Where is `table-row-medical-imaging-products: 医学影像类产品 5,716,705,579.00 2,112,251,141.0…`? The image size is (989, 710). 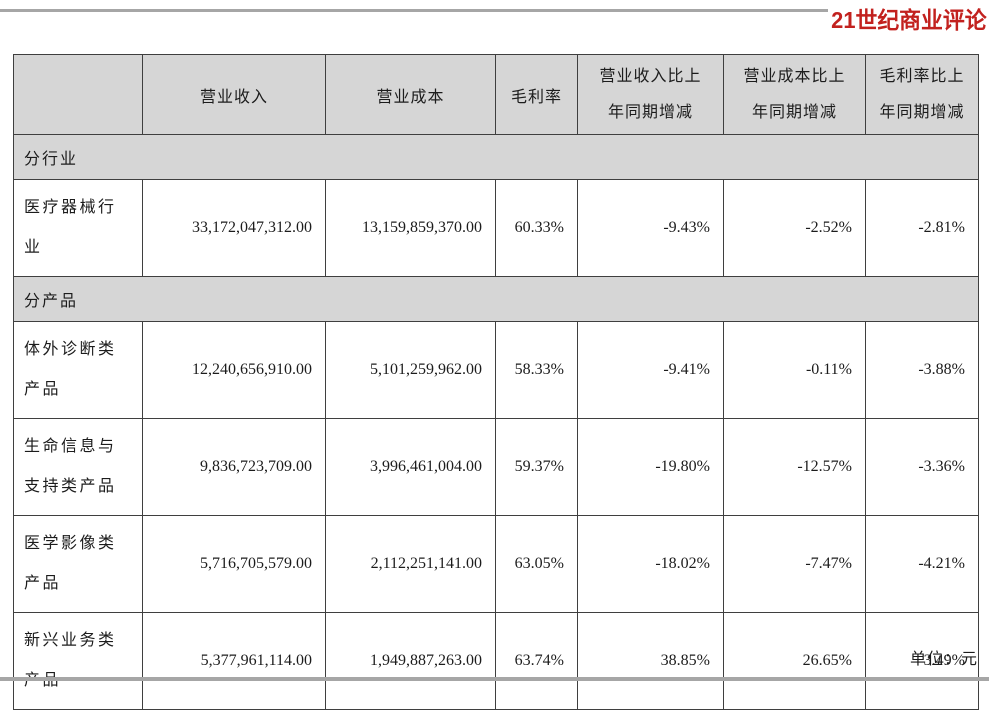
table-row-medical-imaging-products: 医学影像类产品 5,716,705,579.00 2,112,251,141.0… is located at coordinates (496, 564).